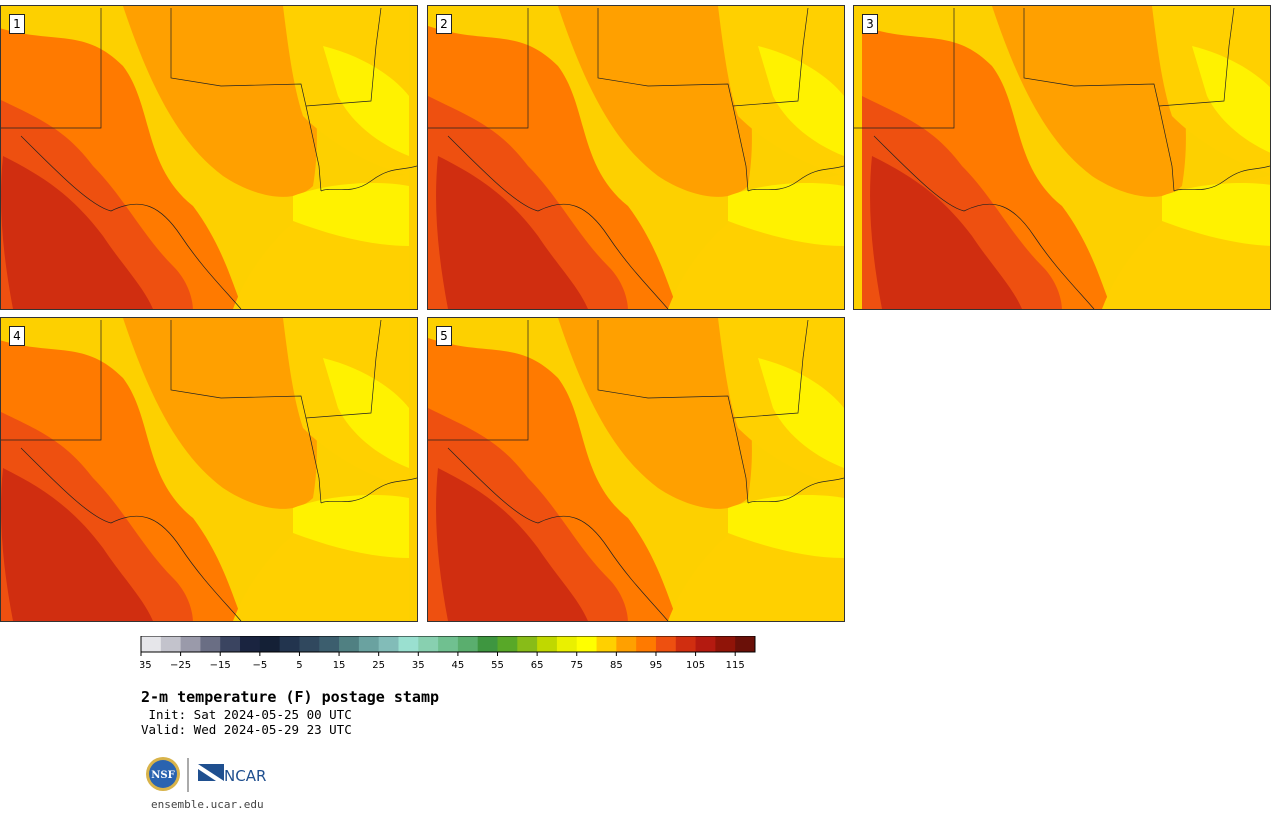  Describe the element at coordinates (17, 24) in the screenshot. I see `panel-label: 1` at that location.